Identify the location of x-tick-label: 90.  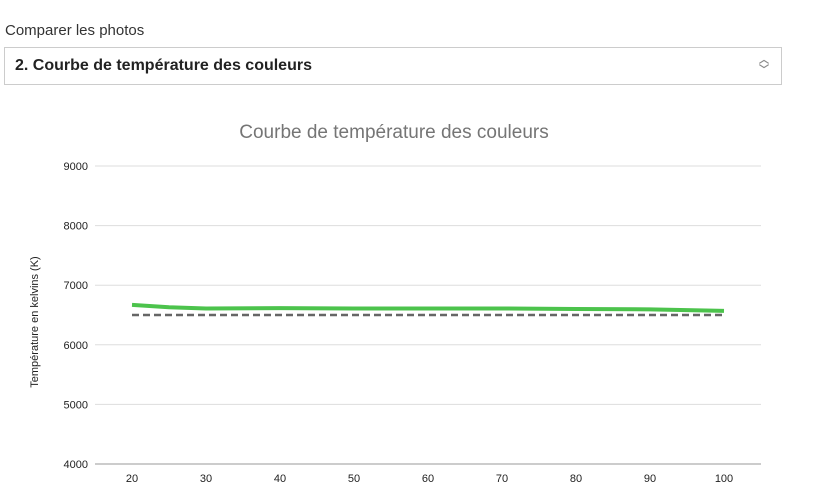
(650, 479).